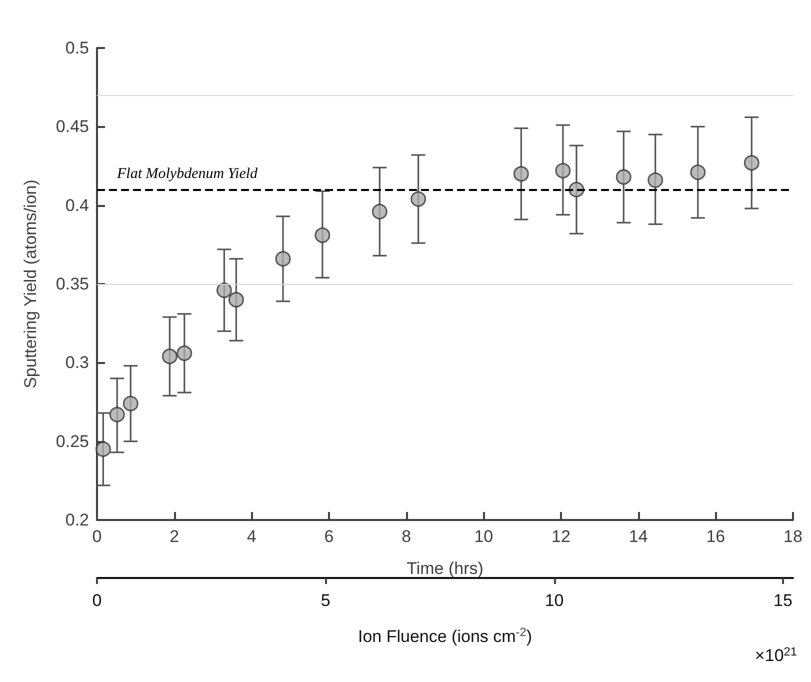 The width and height of the screenshot is (811, 682). I want to click on x-tick-label: 0, so click(97, 536).